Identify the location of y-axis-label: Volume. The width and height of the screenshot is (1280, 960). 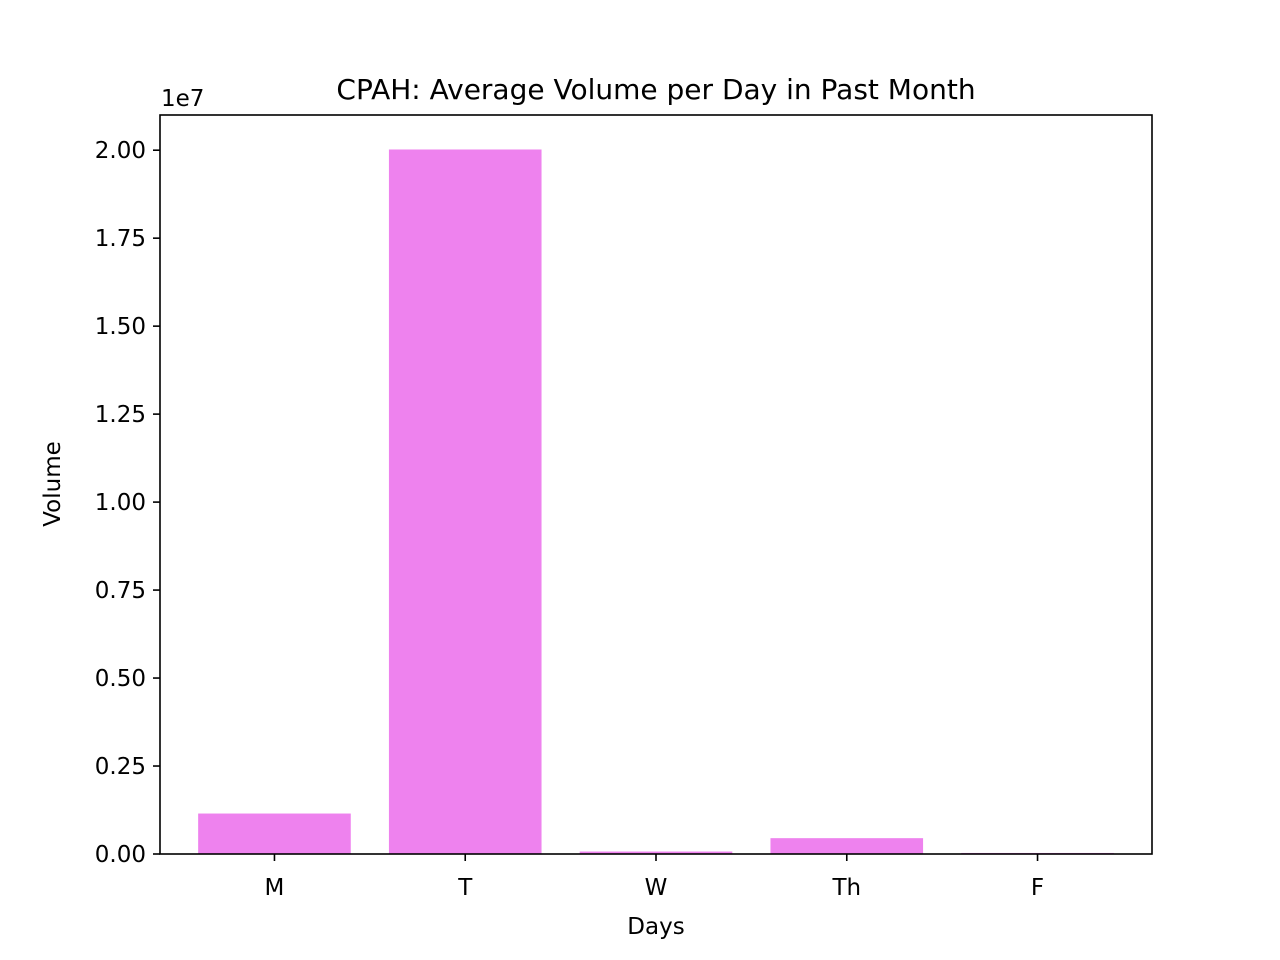
(53, 484).